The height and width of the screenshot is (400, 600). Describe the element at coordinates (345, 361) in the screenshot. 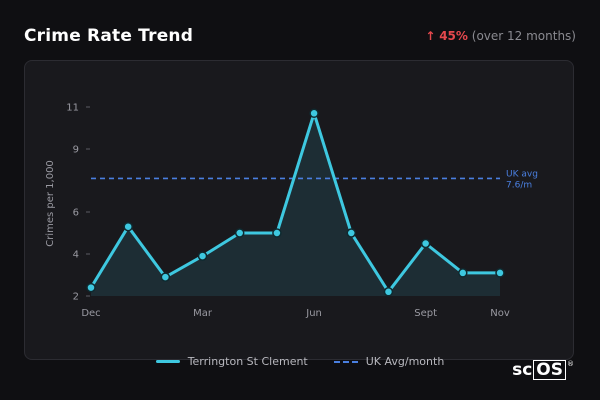

I see `legend-dash-swatch` at that location.